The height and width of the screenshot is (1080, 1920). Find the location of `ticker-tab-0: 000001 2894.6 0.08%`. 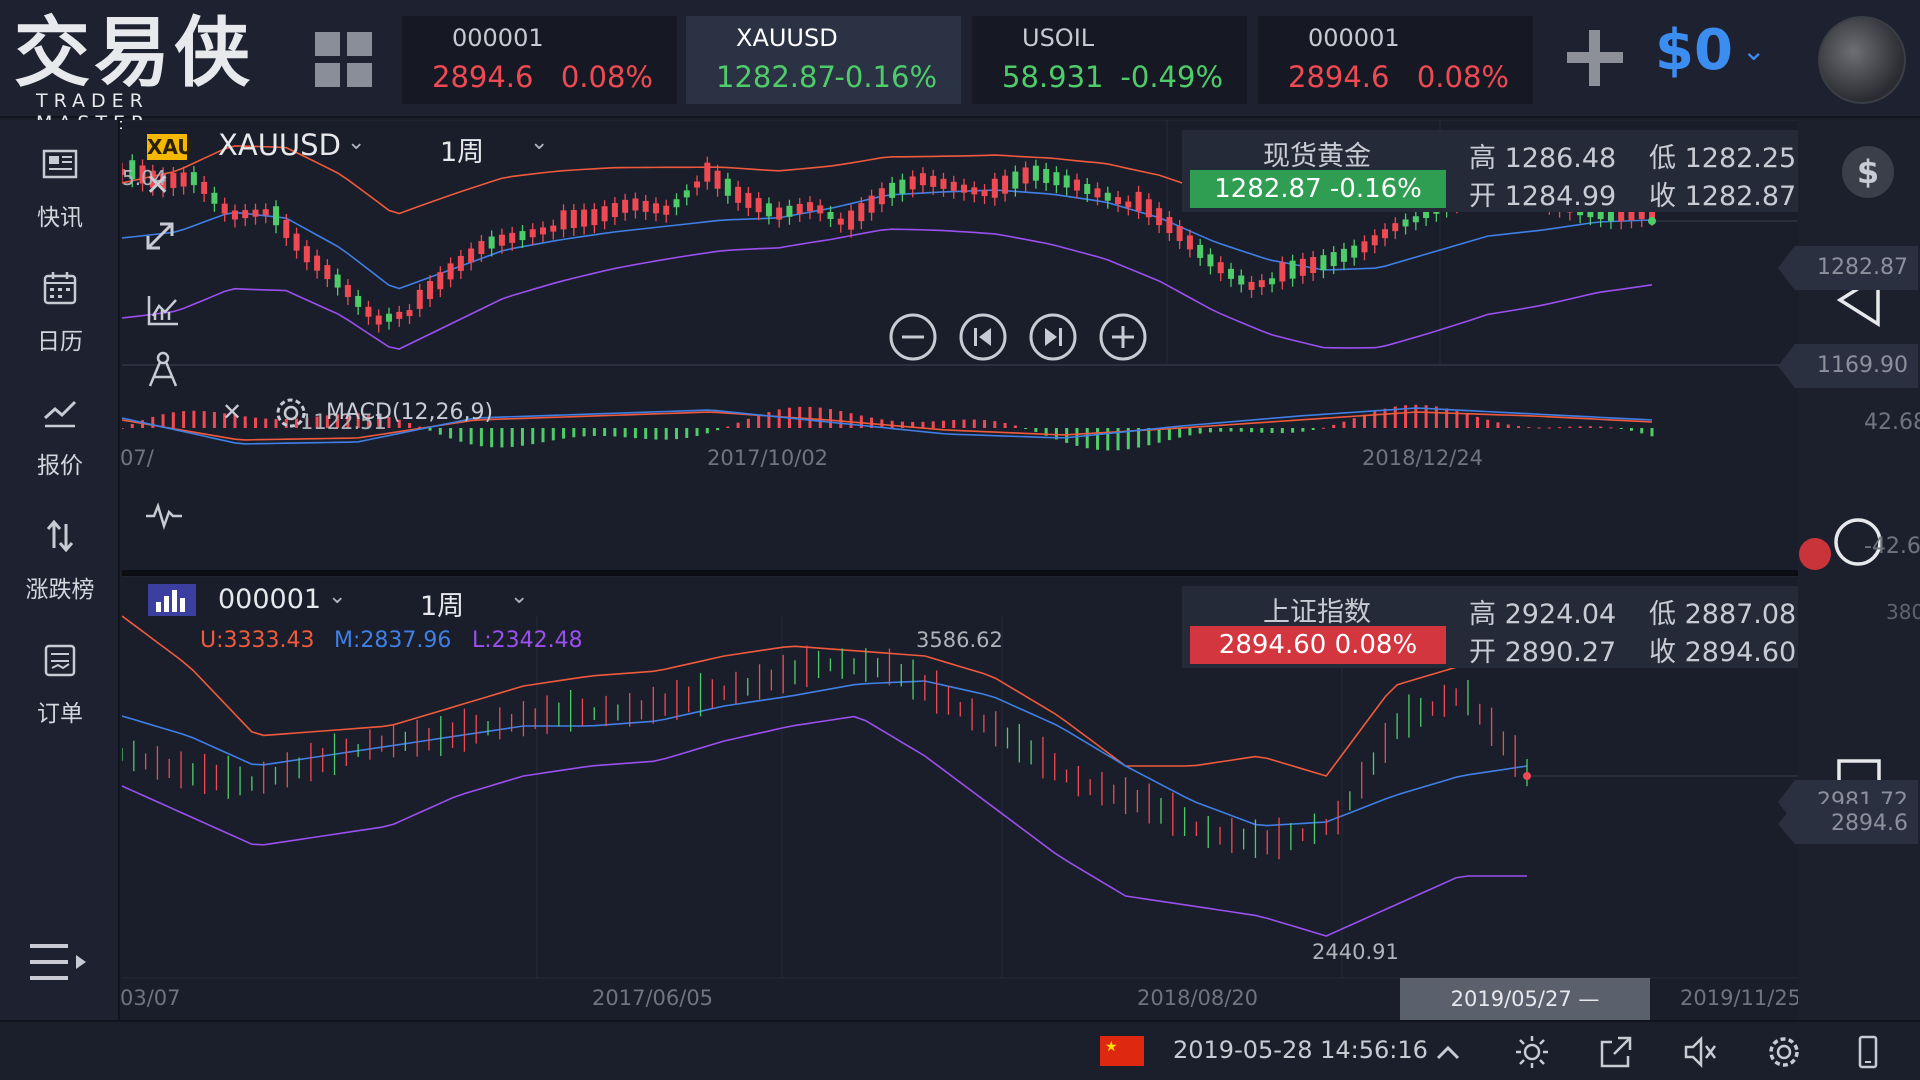

ticker-tab-0: 000001 2894.6 0.08% is located at coordinates (539, 60).